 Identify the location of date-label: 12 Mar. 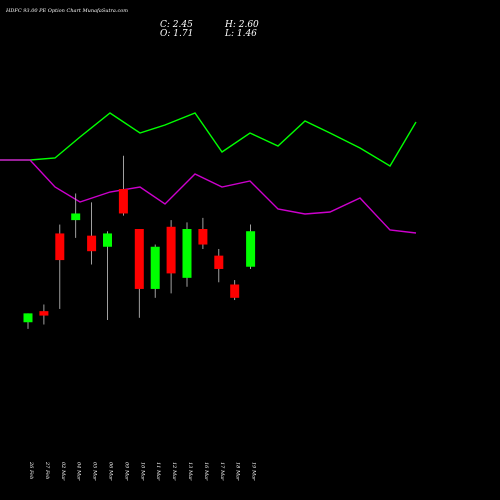
(174, 471).